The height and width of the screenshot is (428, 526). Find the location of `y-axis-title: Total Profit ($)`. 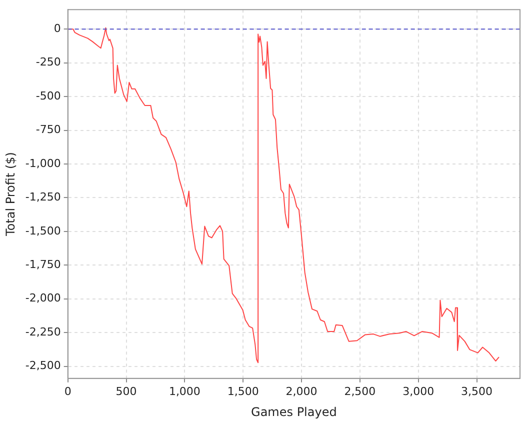

y-axis-title: Total Profit ($) is located at coordinates (10, 194).